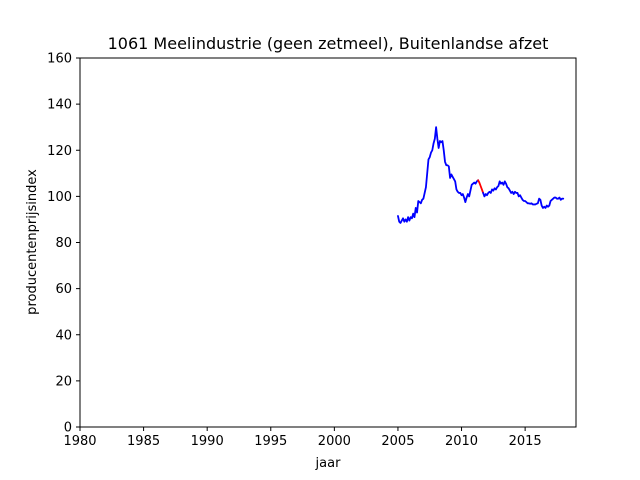 The width and height of the screenshot is (640, 480). What do you see at coordinates (63, 335) in the screenshot?
I see `y-tick-label: 40` at bounding box center [63, 335].